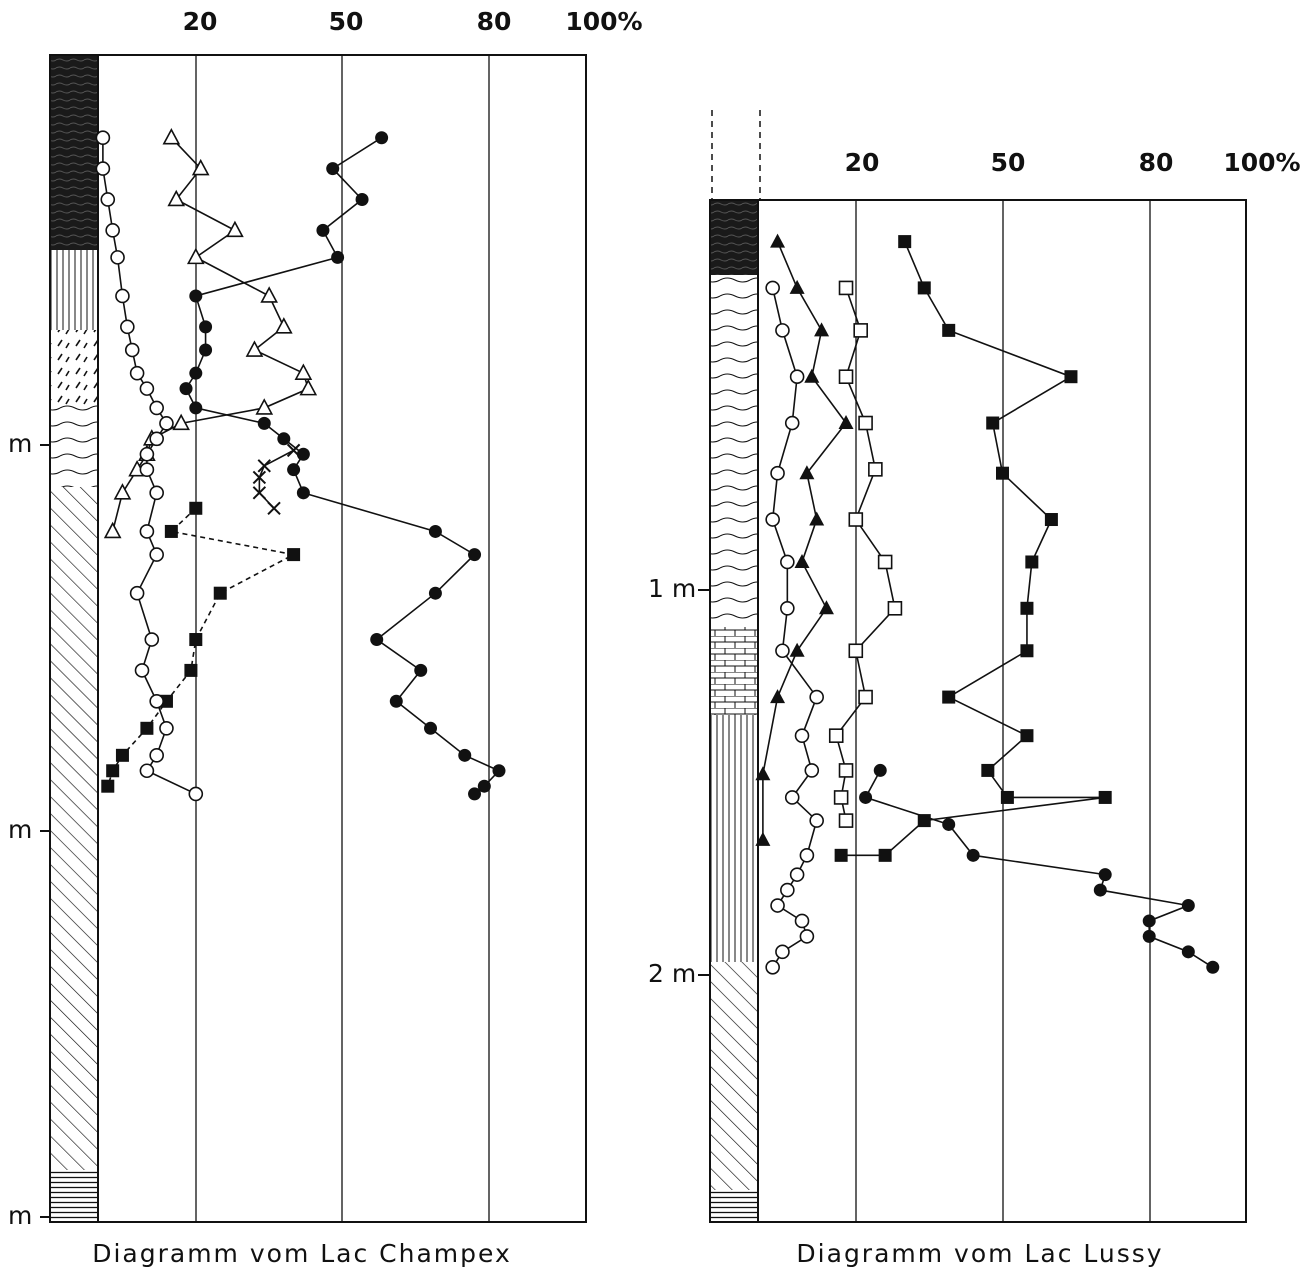 Image resolution: width=1309 pixels, height=1274 pixels. Describe the element at coordinates (346, 21) in the screenshot. I see `champex-tick-50: 50` at that location.